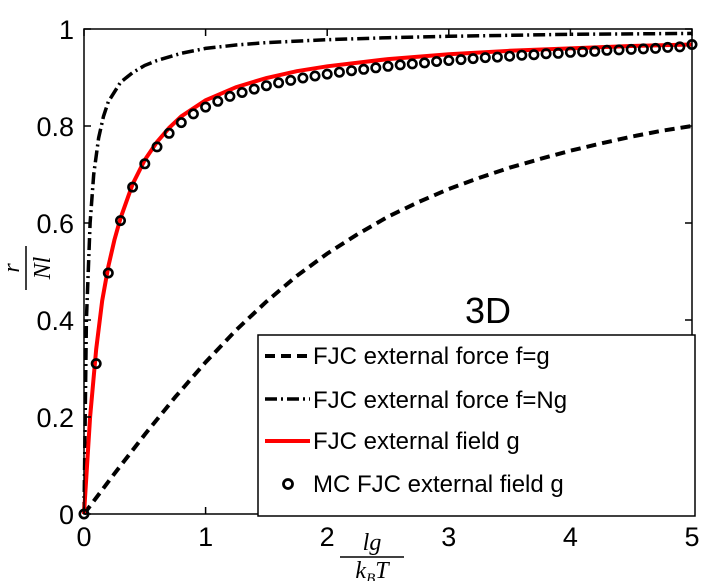 This screenshot has height=581, width=710. What do you see at coordinates (28, 268) in the screenshot?
I see `y-axis-label: r Nl` at bounding box center [28, 268].